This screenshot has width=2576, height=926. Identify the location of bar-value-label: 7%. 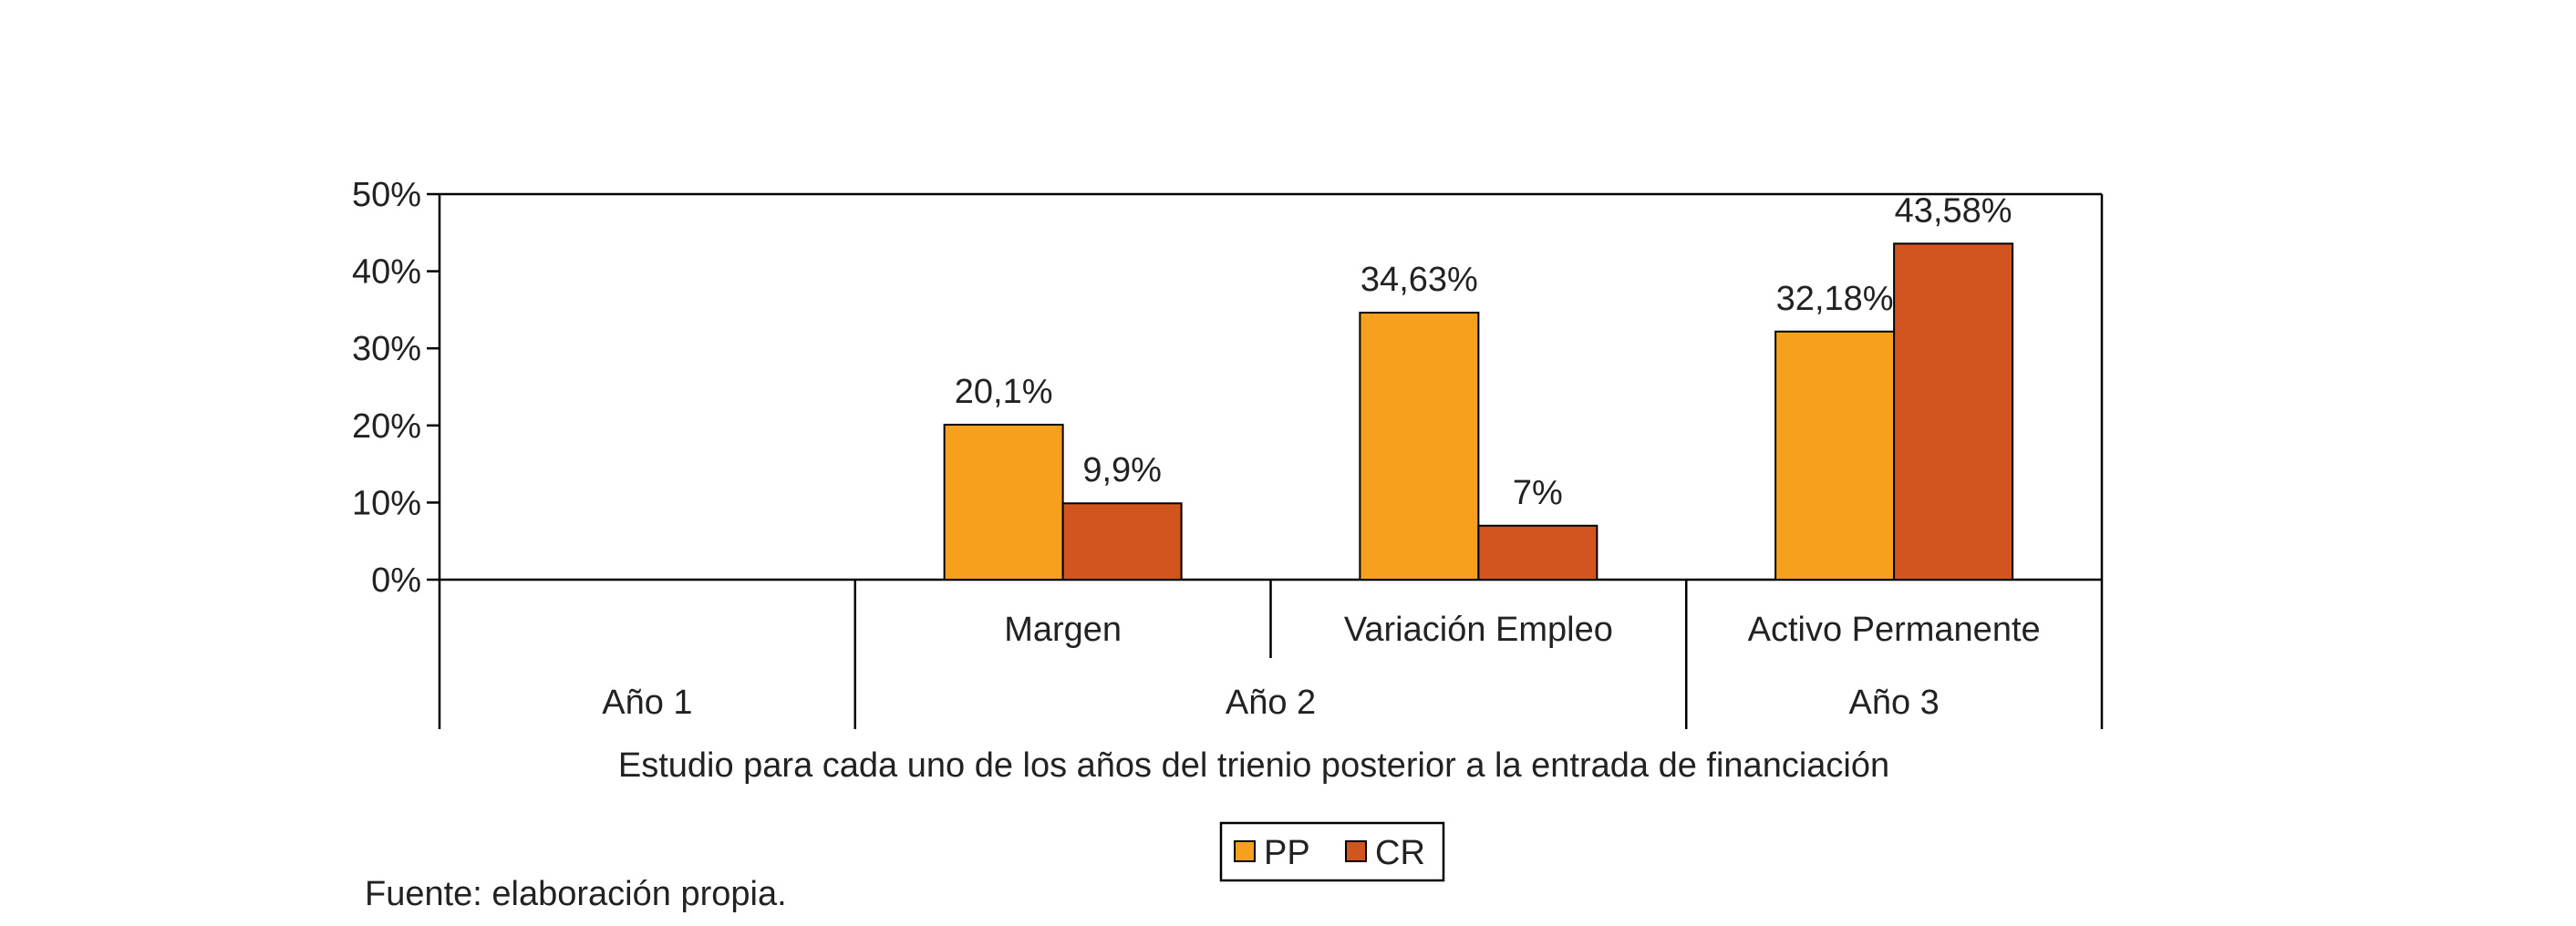
(1538, 493).